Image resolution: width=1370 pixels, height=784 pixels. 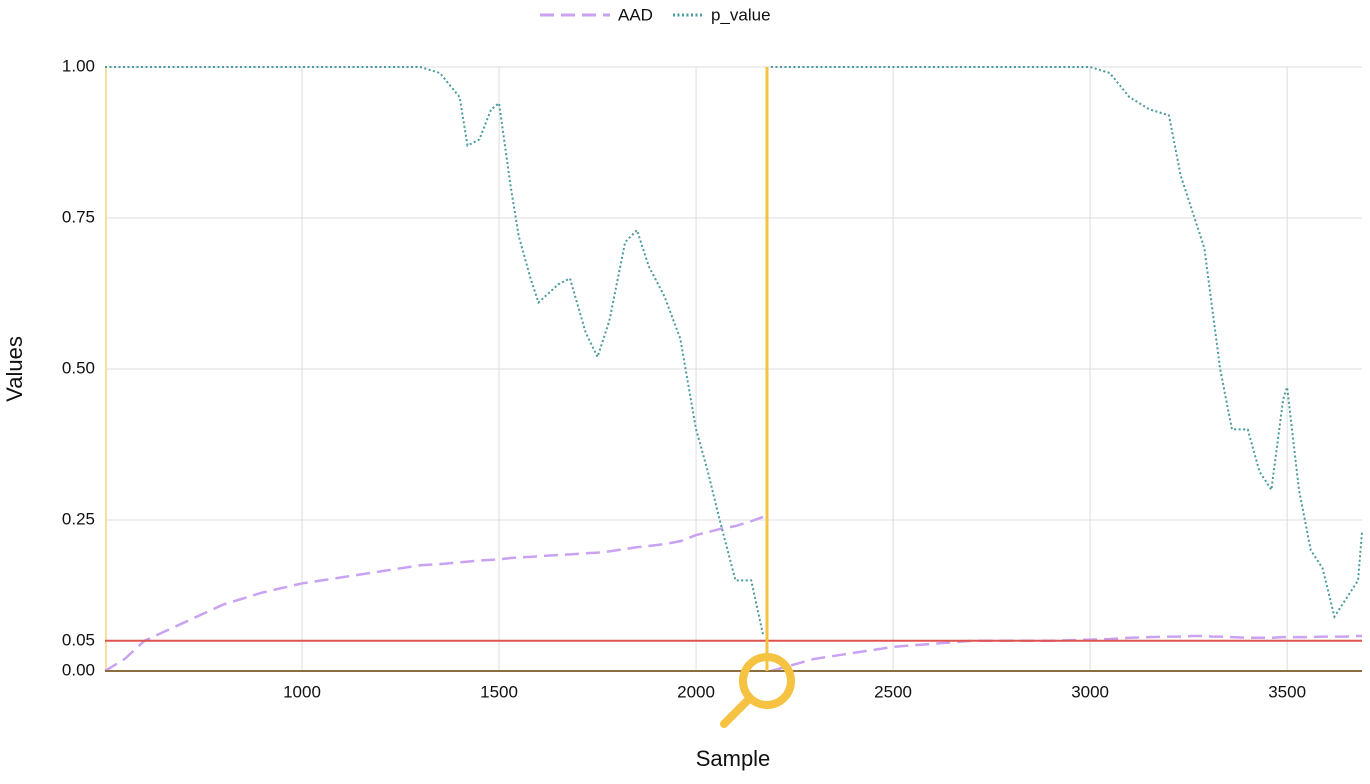 I want to click on x-tick-label: 3500, so click(x=1287, y=691).